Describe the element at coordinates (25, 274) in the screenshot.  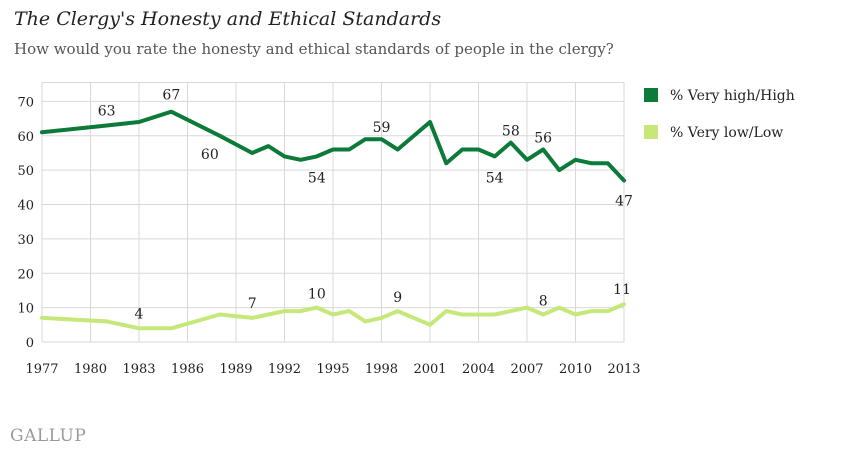
I see `y-tick-label: 20` at that location.